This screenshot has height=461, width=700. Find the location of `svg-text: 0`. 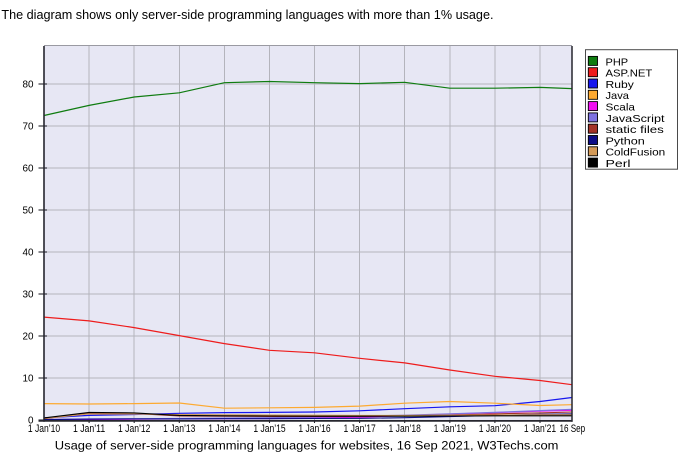

svg-text: 0 is located at coordinates (31, 420).